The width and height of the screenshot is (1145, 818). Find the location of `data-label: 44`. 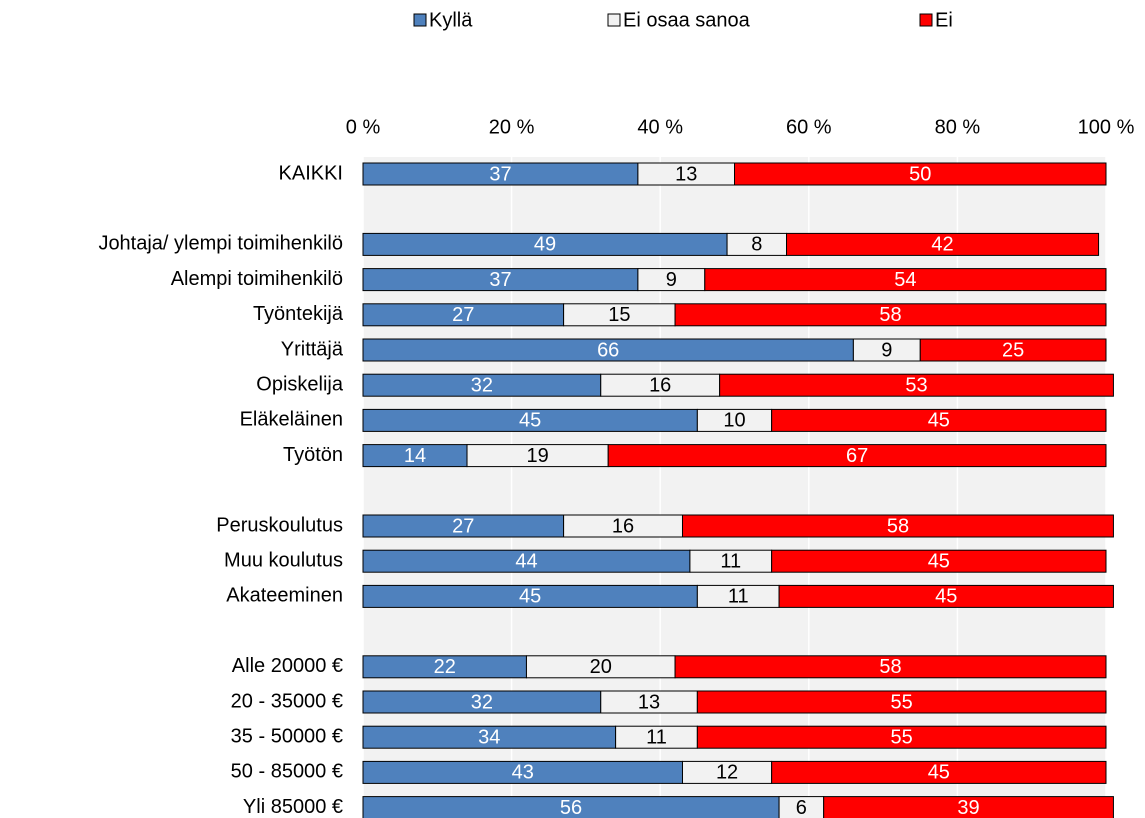

data-label: 44 is located at coordinates (526, 561).